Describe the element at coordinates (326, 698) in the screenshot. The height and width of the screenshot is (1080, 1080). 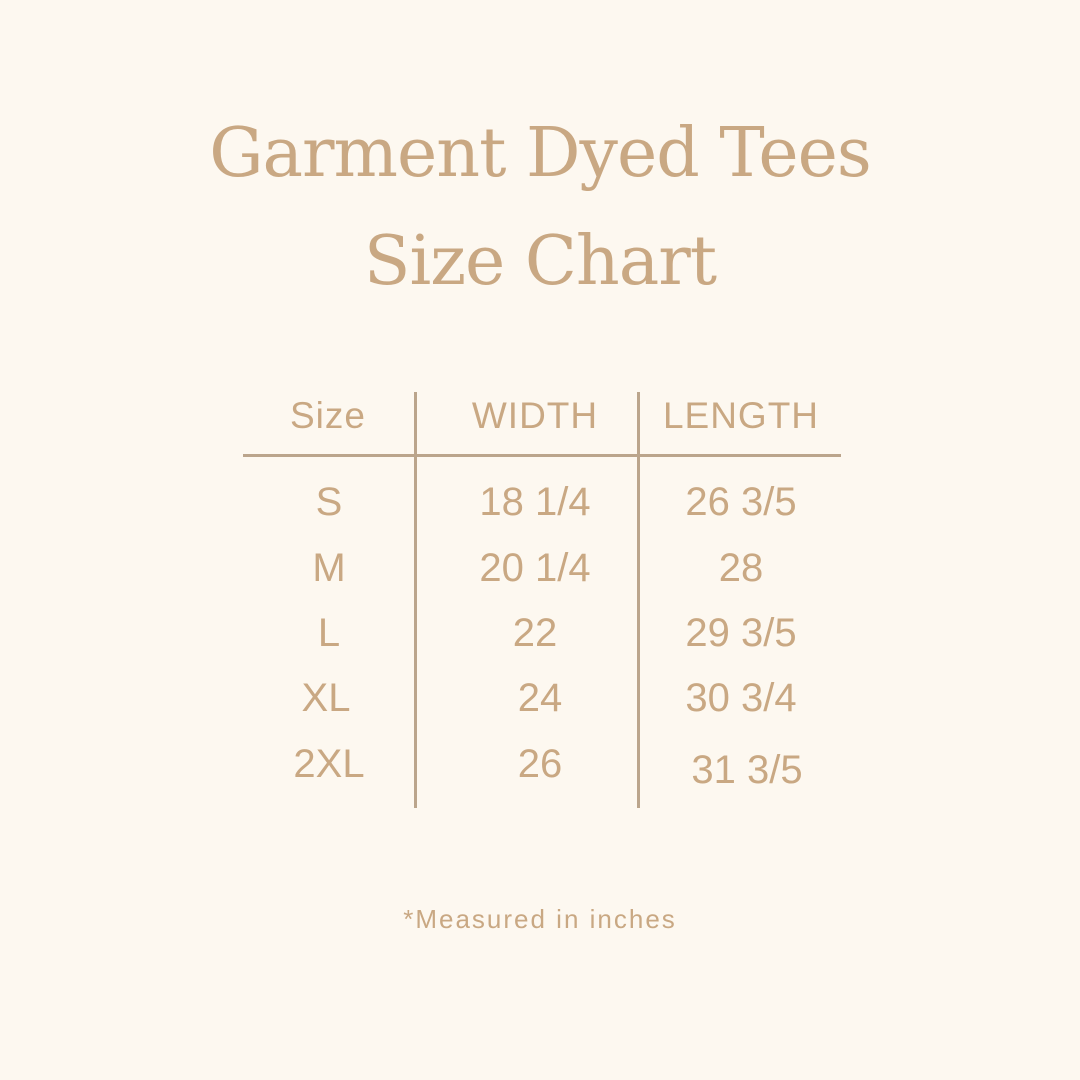
I see `cell-size: XL` at that location.